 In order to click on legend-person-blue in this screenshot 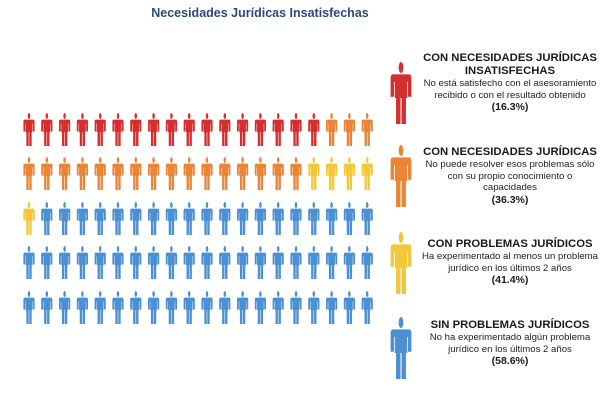, I will do `click(401, 348)`.